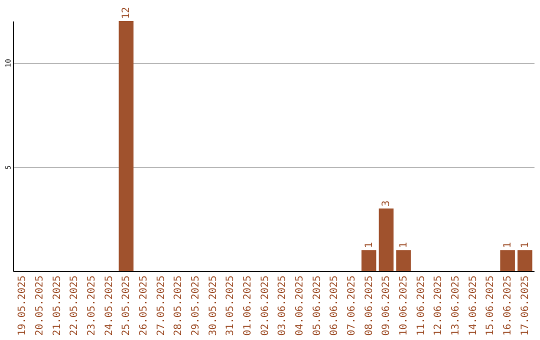  What do you see at coordinates (386, 203) in the screenshot?
I see `data-label: 3` at bounding box center [386, 203].